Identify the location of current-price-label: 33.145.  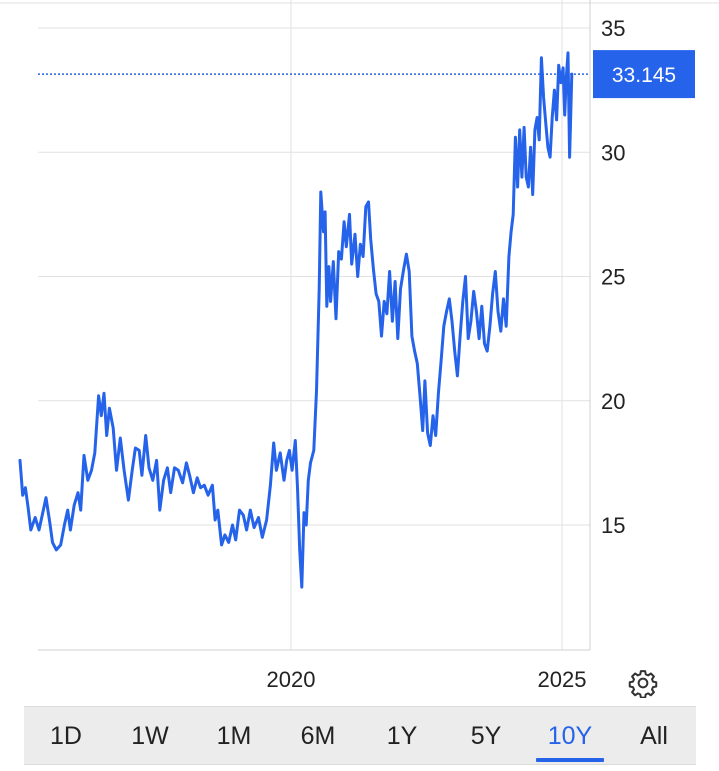
(644, 75).